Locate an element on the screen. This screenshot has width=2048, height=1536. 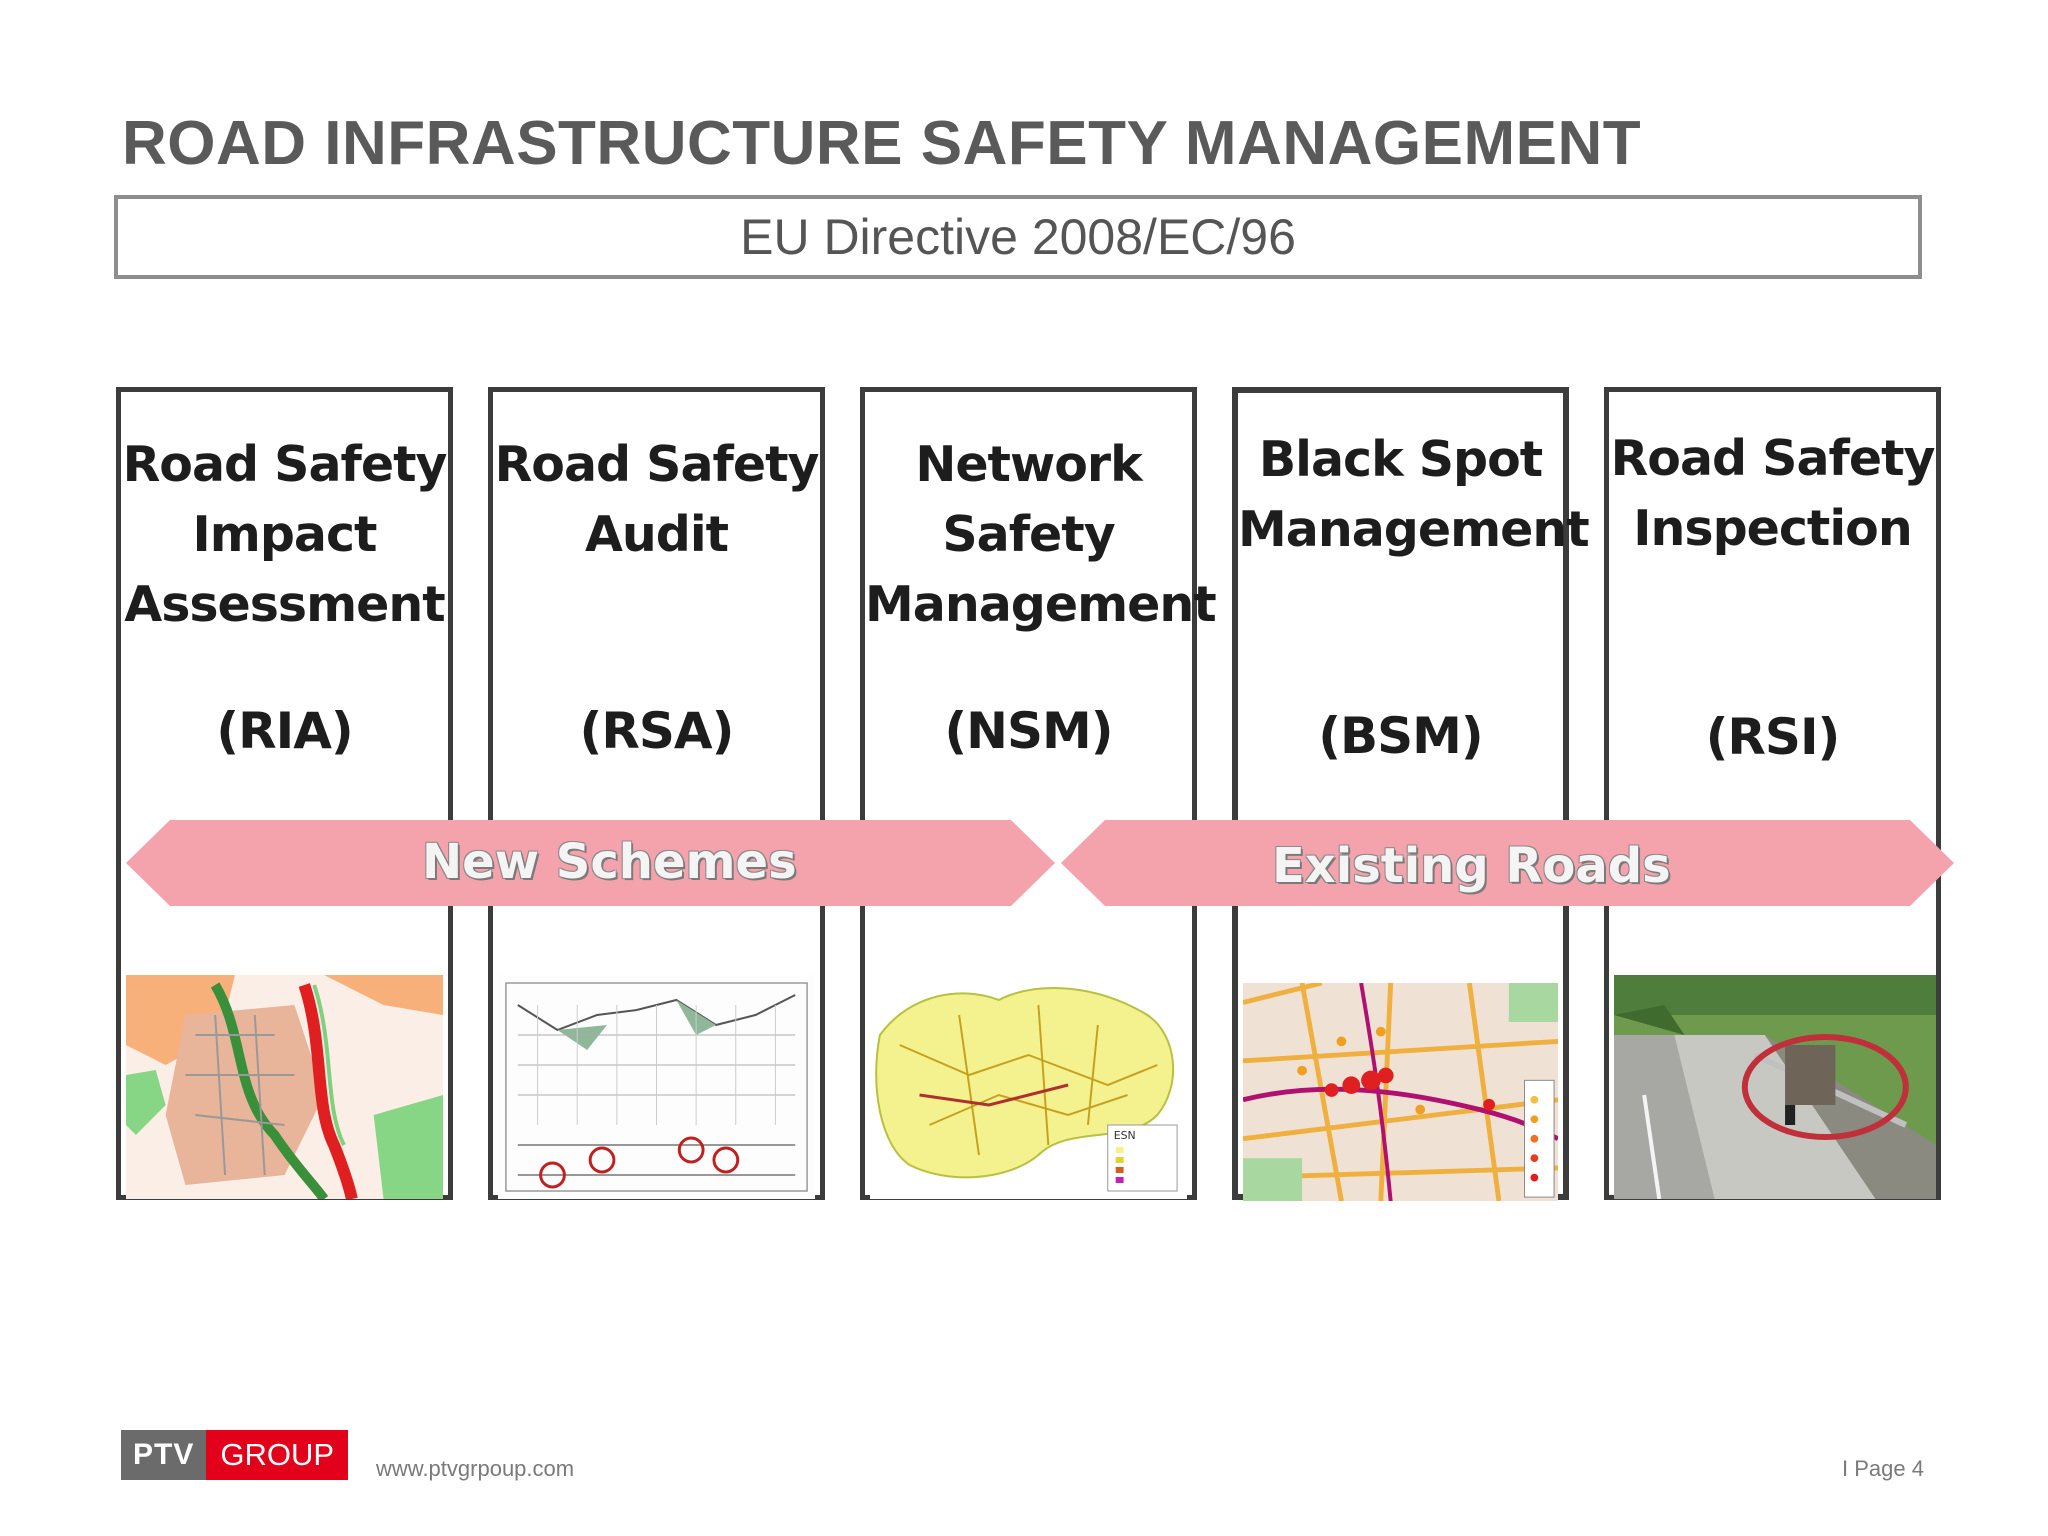
column-title: Road Safety Impact Assessment is located at coordinates (285, 534).